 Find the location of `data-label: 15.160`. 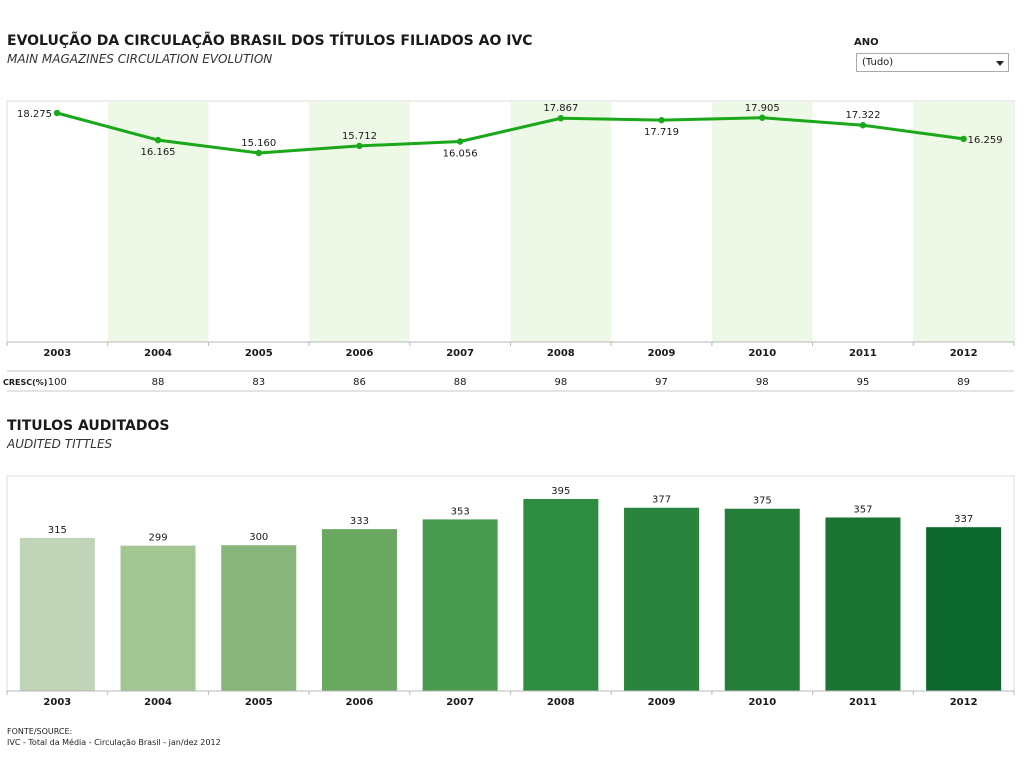

data-label: 15.160 is located at coordinates (258, 143).